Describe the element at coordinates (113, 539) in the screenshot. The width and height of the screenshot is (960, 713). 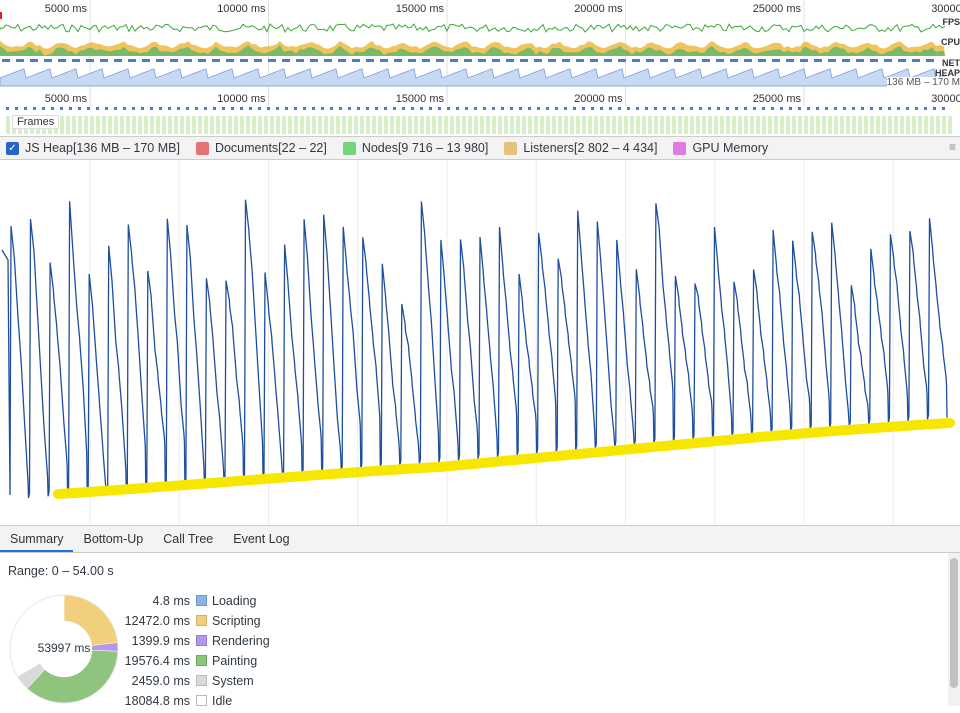
I see `tab-bottom-up: Bottom-Up` at that location.